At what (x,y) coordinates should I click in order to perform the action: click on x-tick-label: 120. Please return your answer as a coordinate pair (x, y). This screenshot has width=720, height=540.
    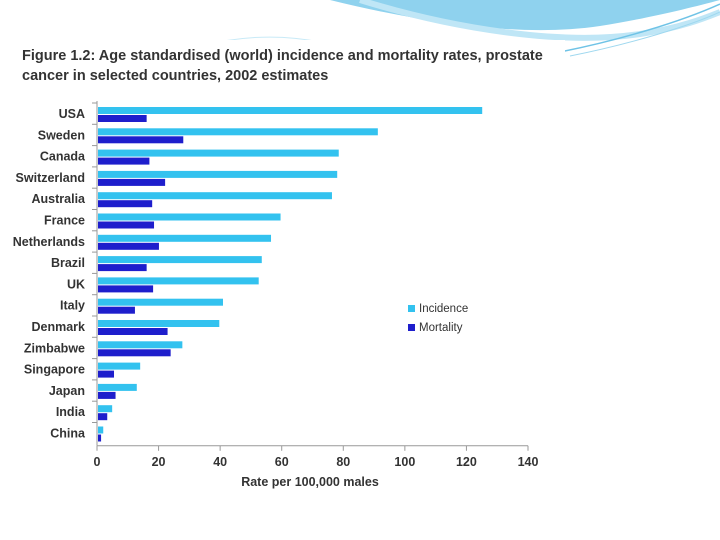
    Looking at the image, I should click on (466, 462).